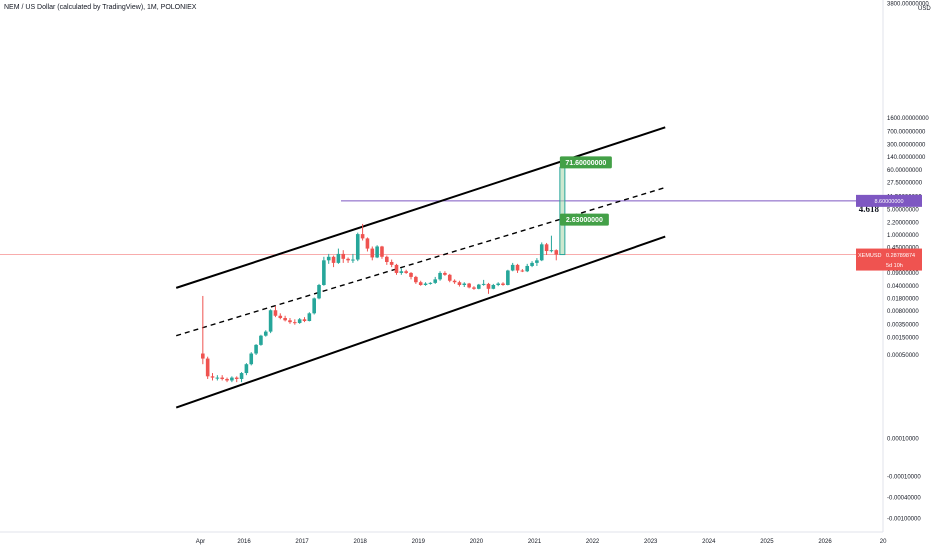 The height and width of the screenshot is (550, 932). Describe the element at coordinates (903, 249) in the screenshot. I see `price-tick-label: 0.45000000` at that location.